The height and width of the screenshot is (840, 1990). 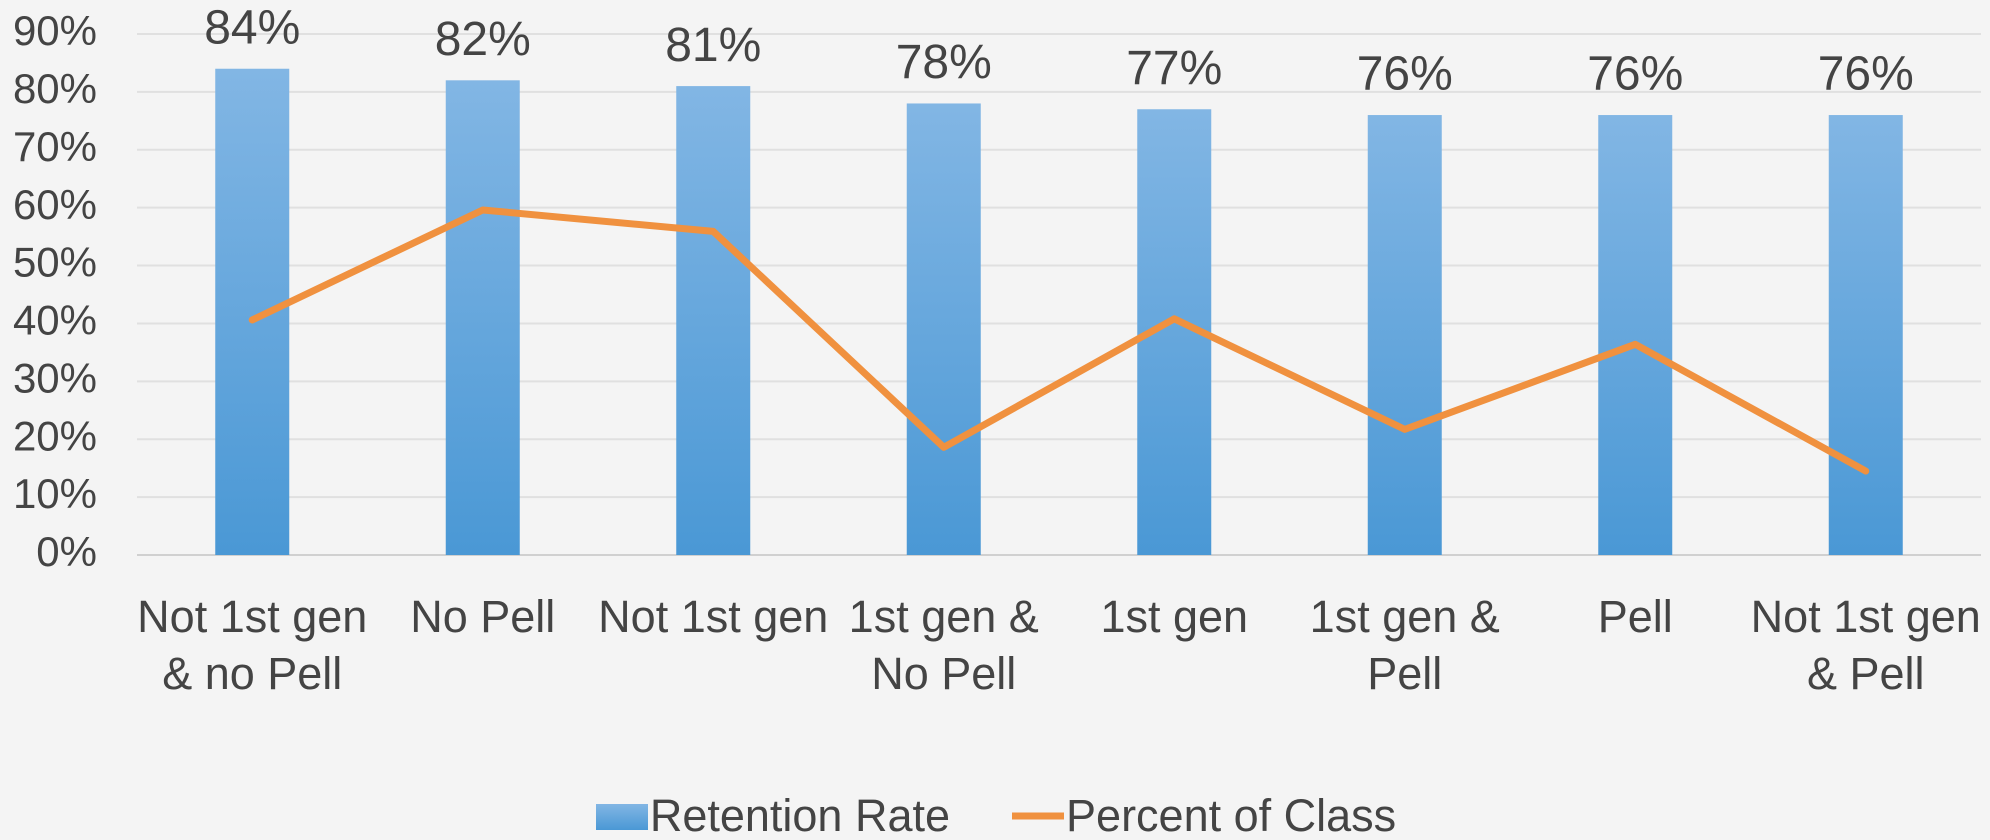 I want to click on y-tick-label: 70%, so click(x=55, y=146).